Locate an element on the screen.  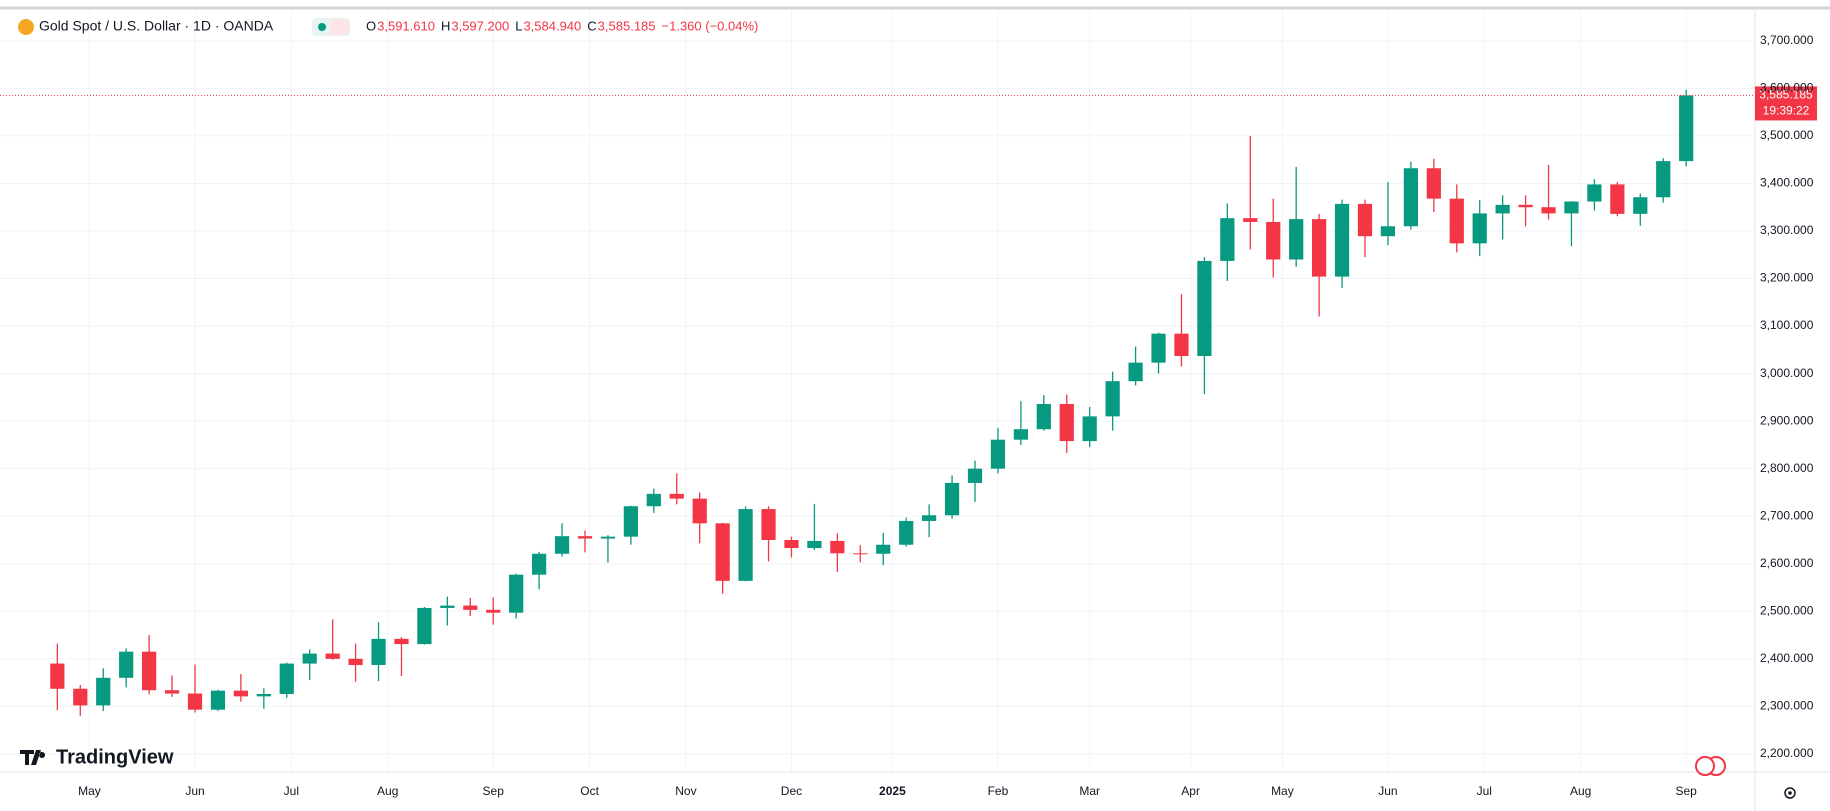
last-price-box is located at coordinates (1786, 103).